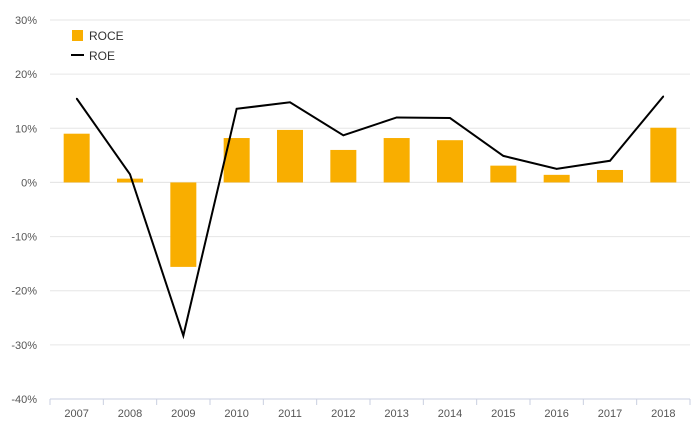  Describe the element at coordinates (24, 400) in the screenshot. I see `y-tick-label: -40%` at that location.